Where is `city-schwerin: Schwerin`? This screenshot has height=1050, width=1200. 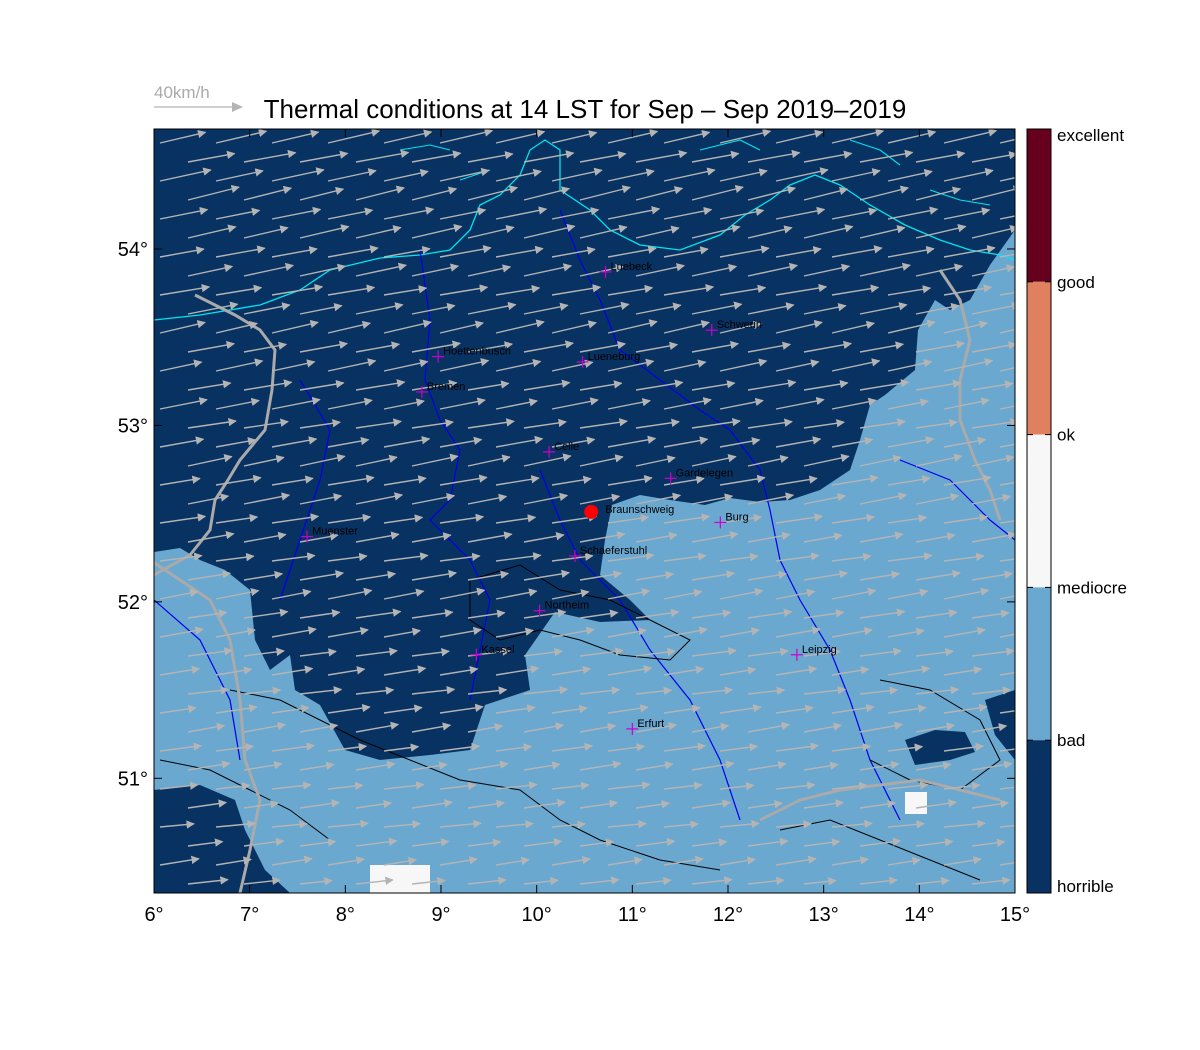
city-schwerin: Schwerin is located at coordinates (733, 328).